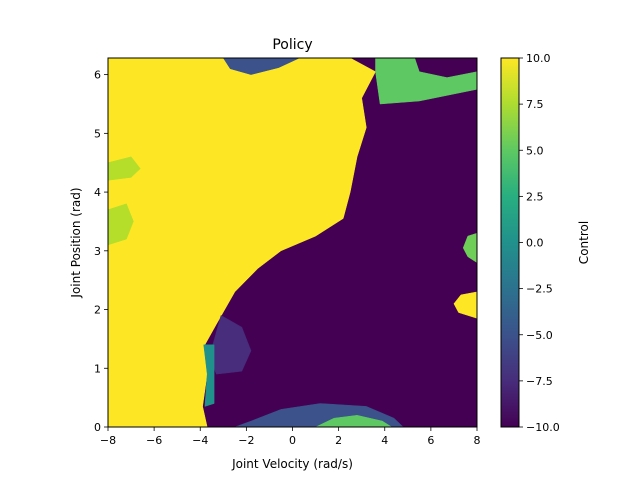 This screenshot has height=480, width=640. Describe the element at coordinates (354, 421) in the screenshot. I see `region-bottom-center-positive-patch` at that location.